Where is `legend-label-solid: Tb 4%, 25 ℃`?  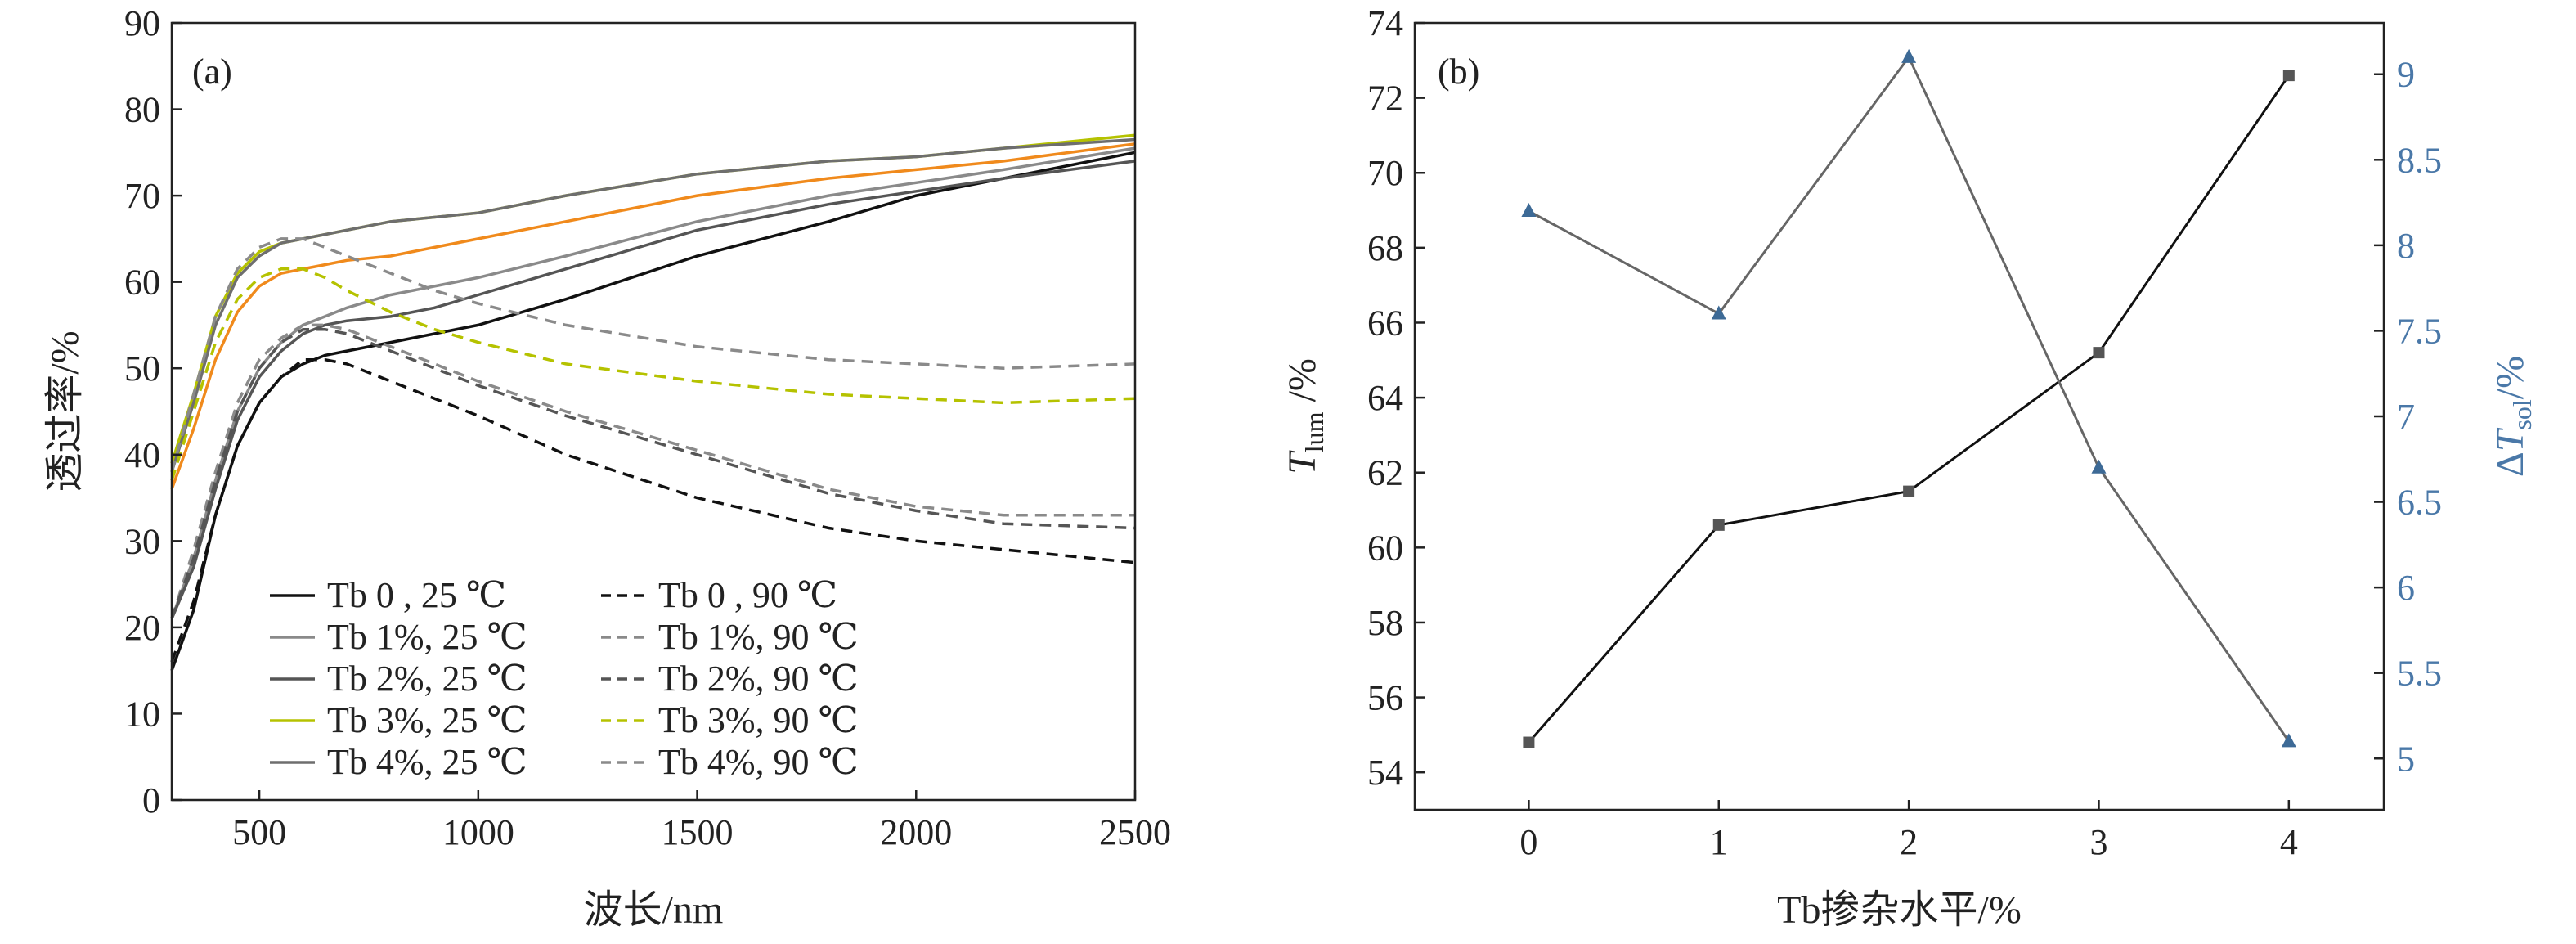
legend-label-solid: Tb 4%, 25 ℃ is located at coordinates (427, 762).